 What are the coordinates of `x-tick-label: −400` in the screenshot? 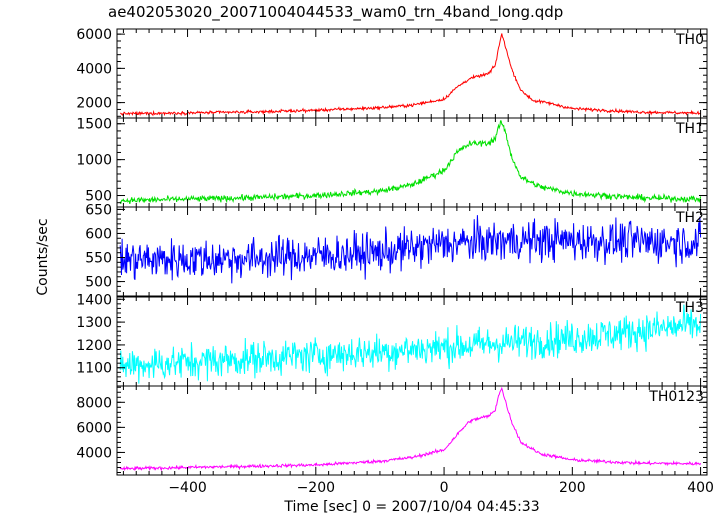 It's located at (187, 488).